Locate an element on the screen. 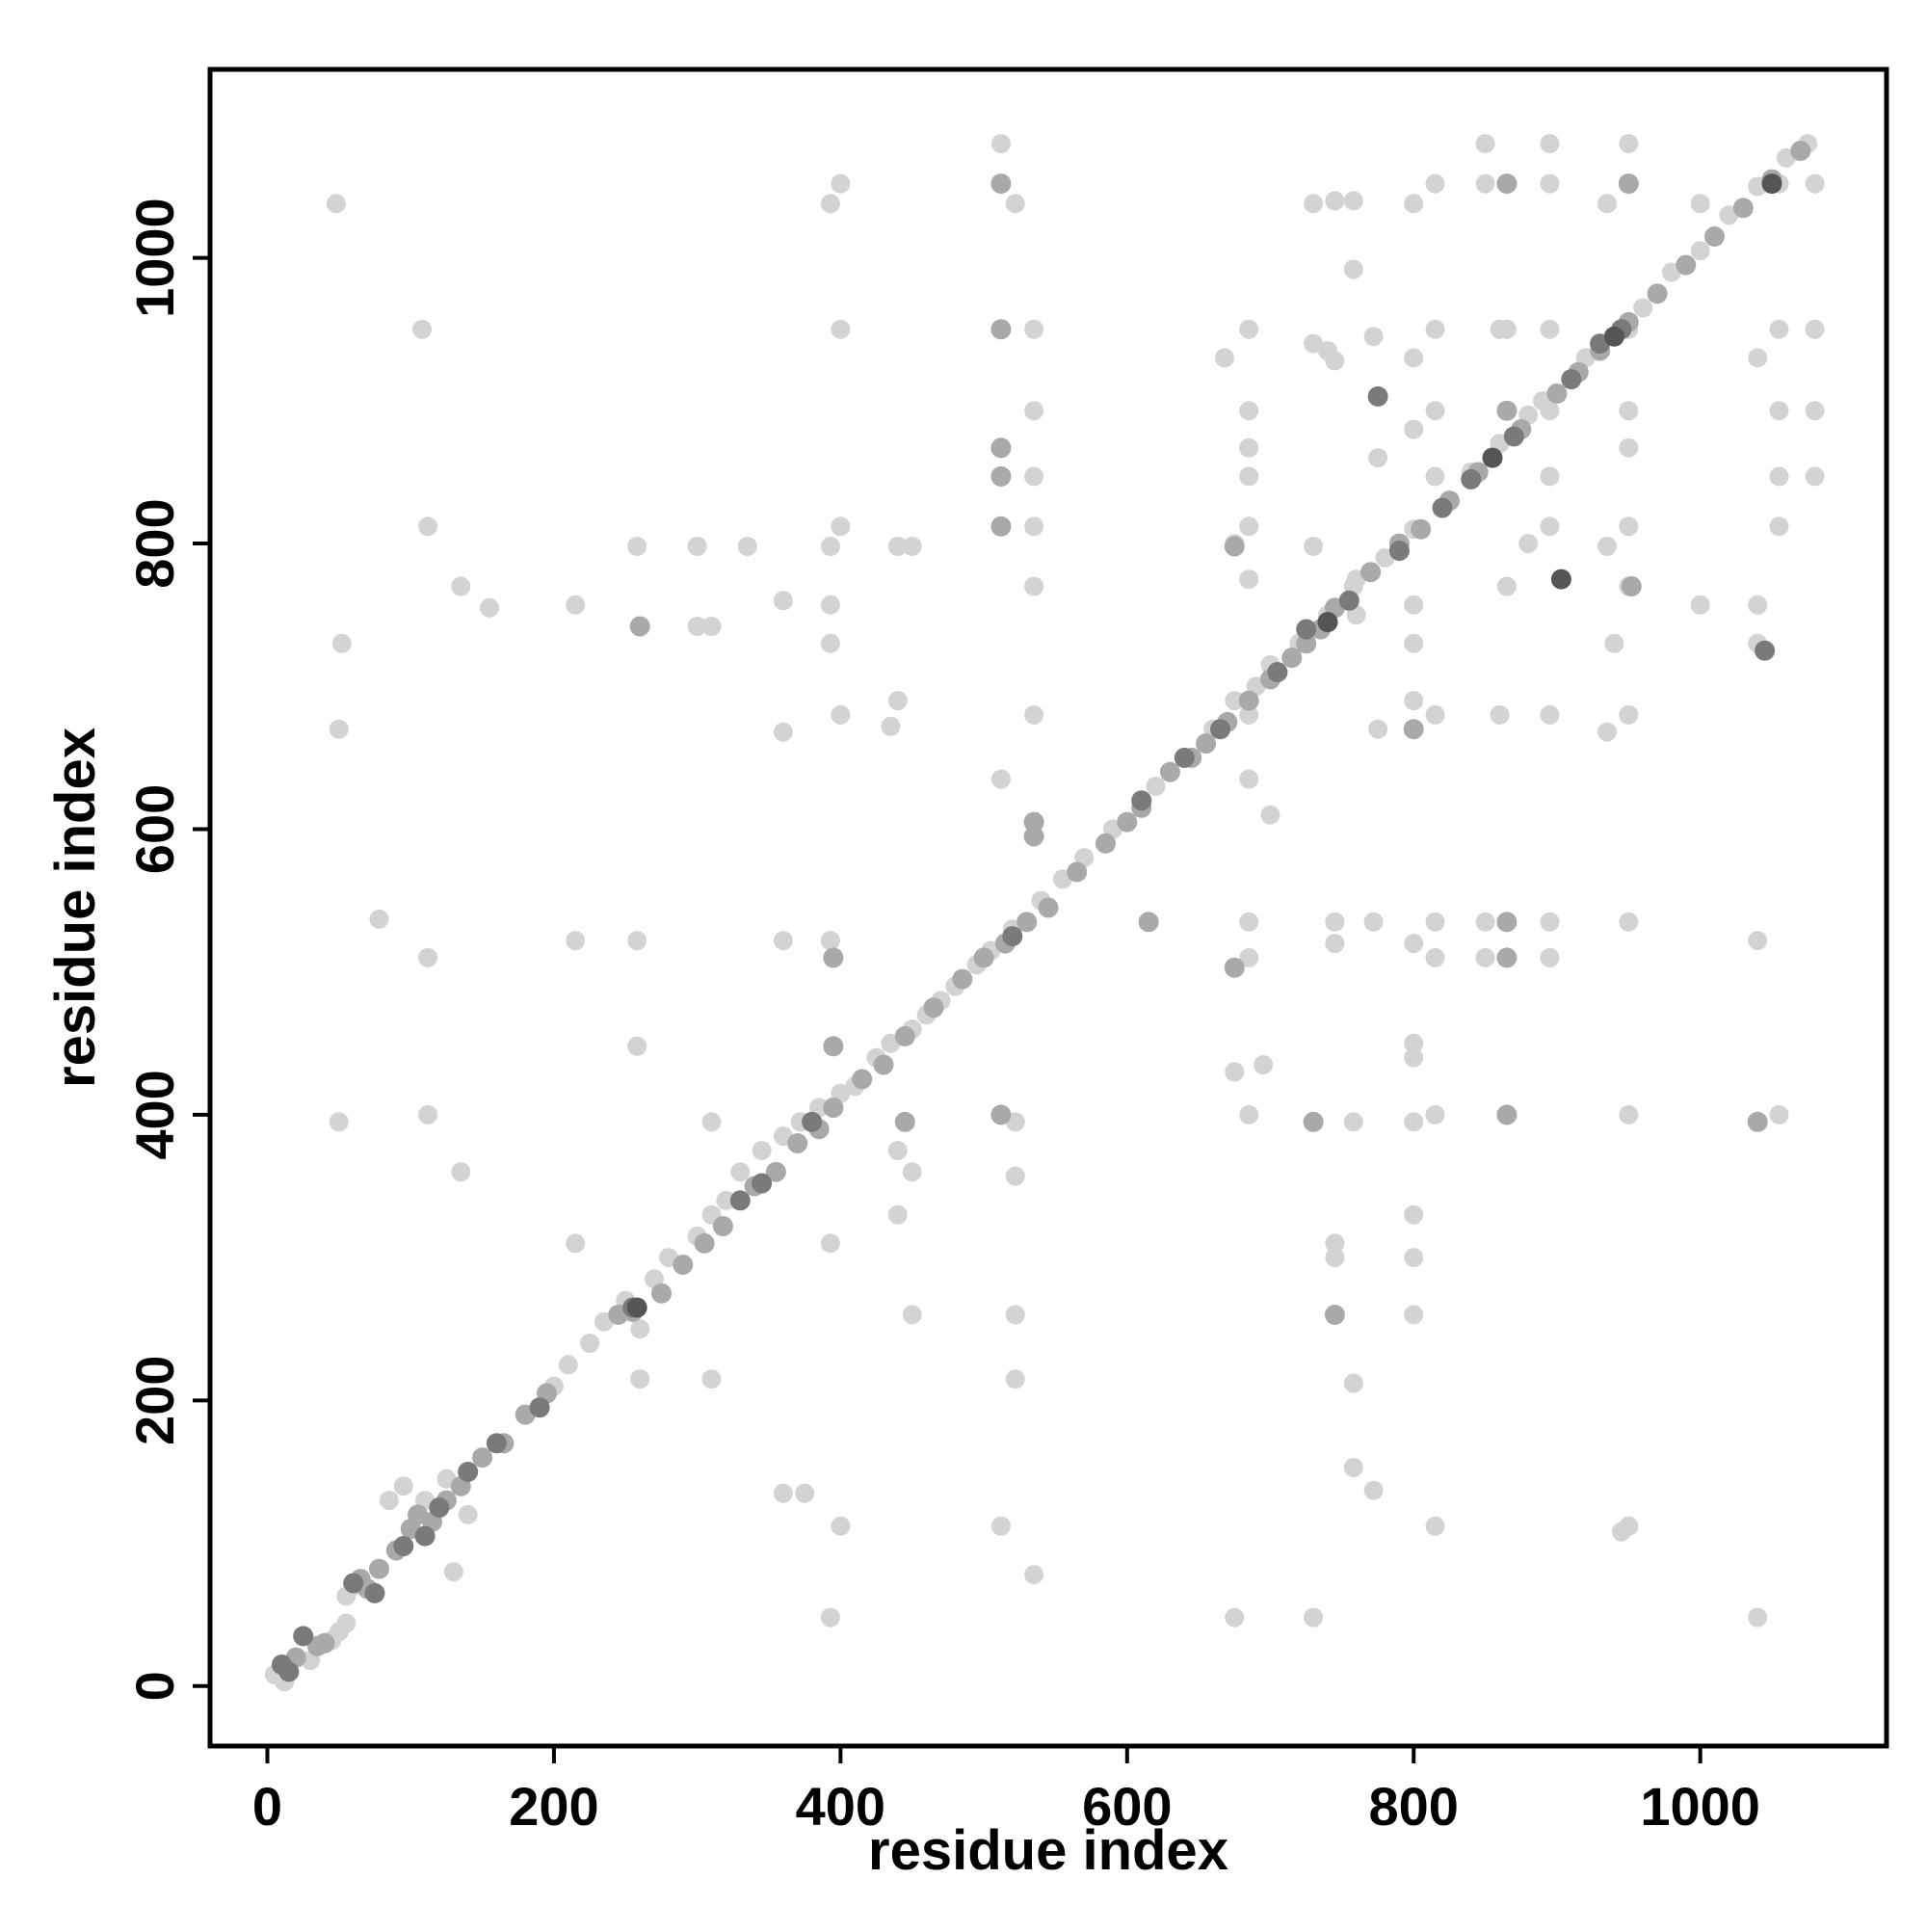 Image resolution: width=1927 pixels, height=1932 pixels. x-tick-label: 1000 is located at coordinates (1700, 1806).